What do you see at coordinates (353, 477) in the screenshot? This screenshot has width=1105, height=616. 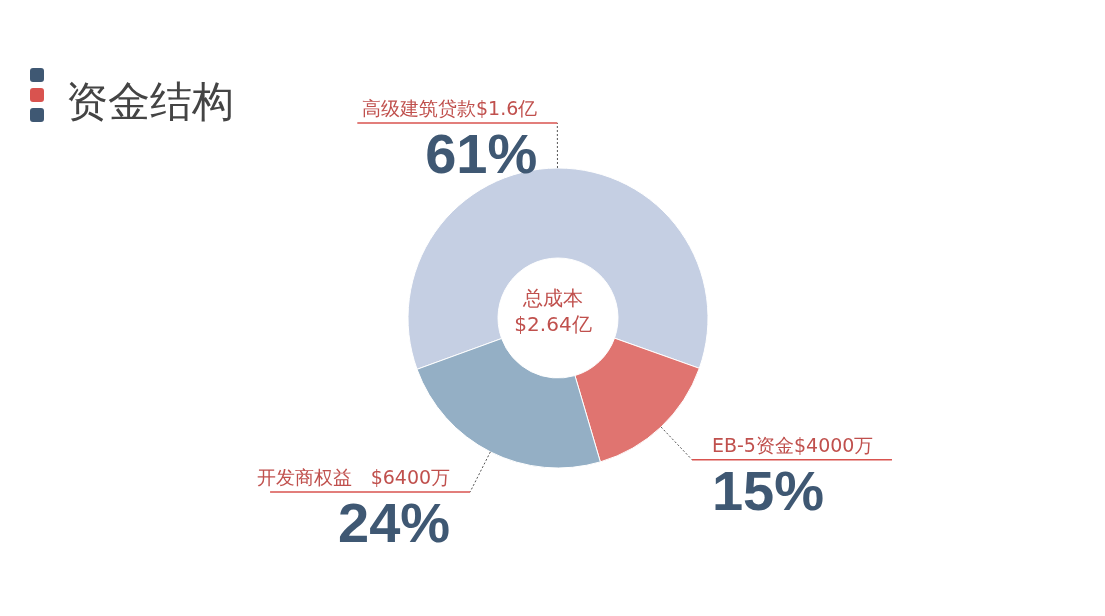 I see `slice-label: 开发商权益 $6400万` at bounding box center [353, 477].